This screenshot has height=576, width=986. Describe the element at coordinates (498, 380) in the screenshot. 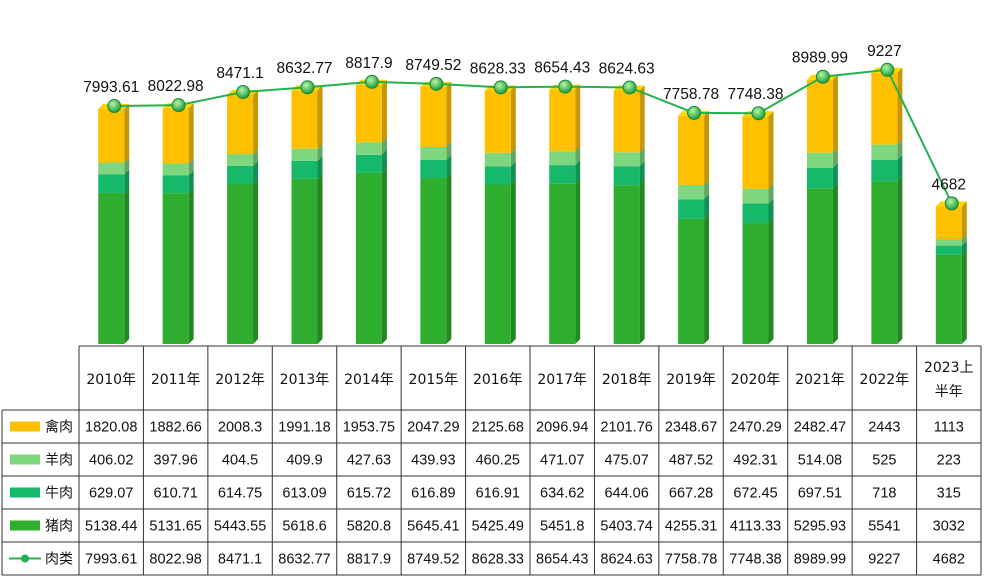

I see `category-label: 2016年` at that location.